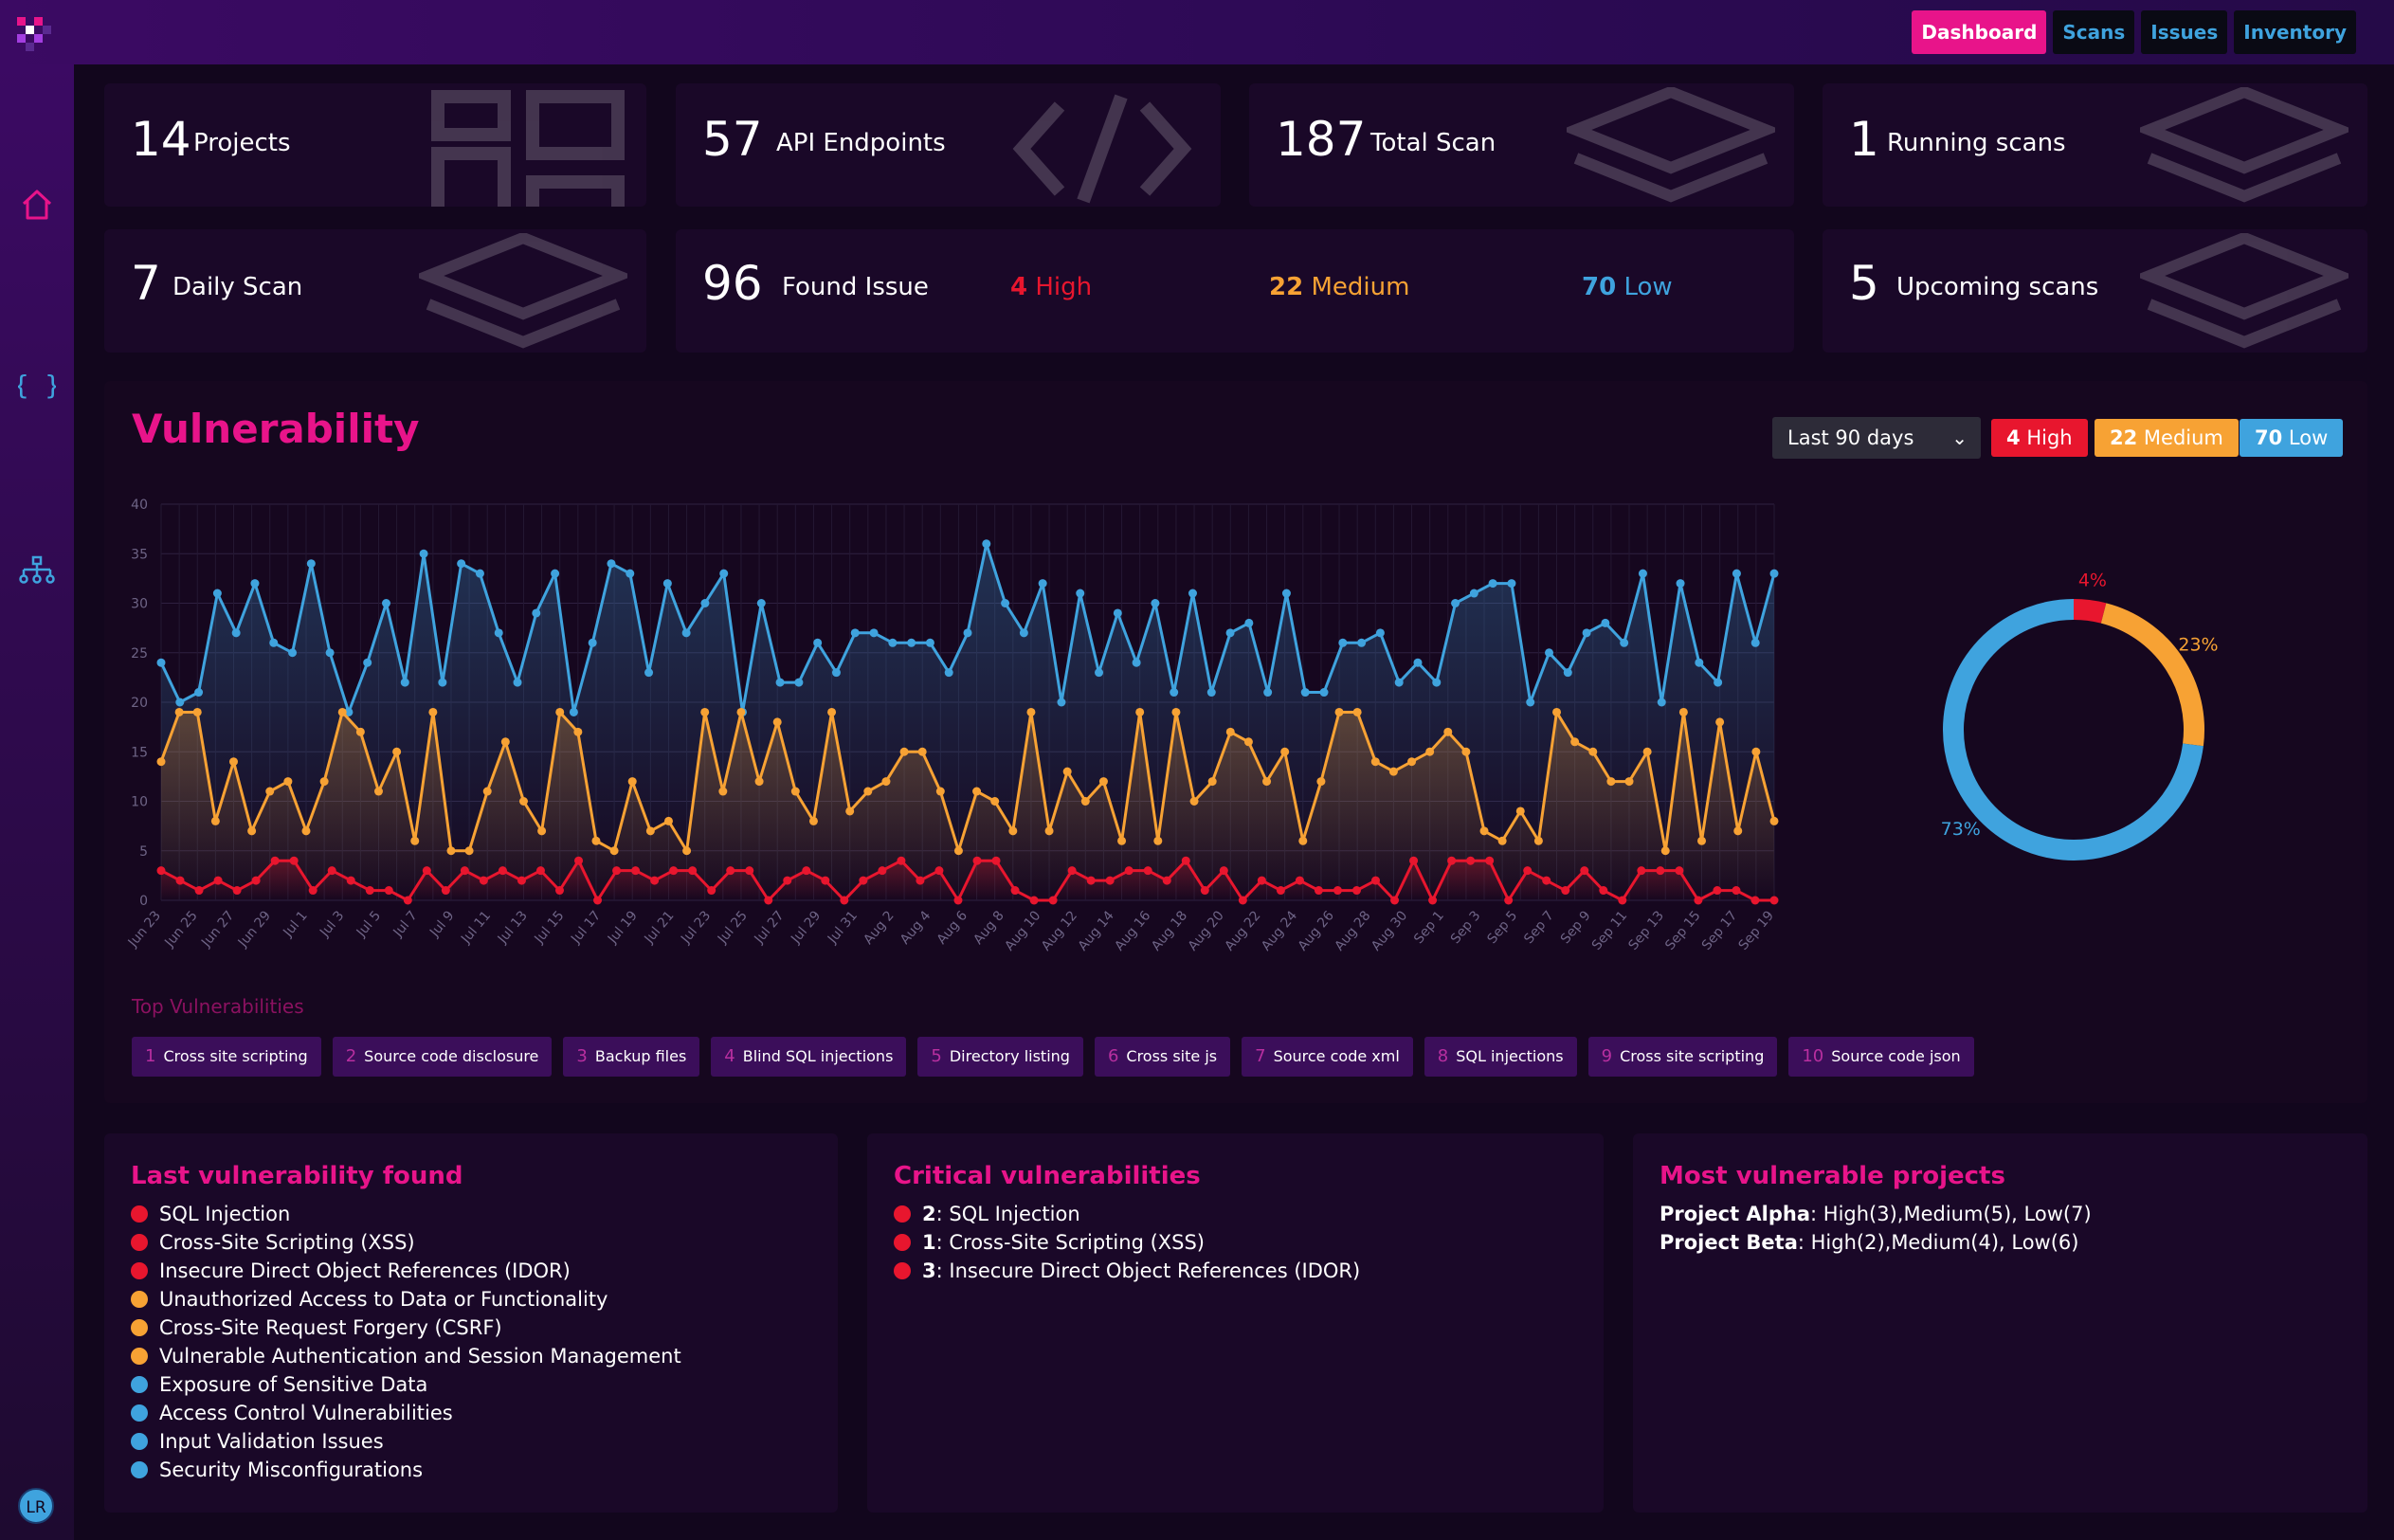  Describe the element at coordinates (2040, 438) in the screenshot. I see `badge-high: 4 High` at that location.